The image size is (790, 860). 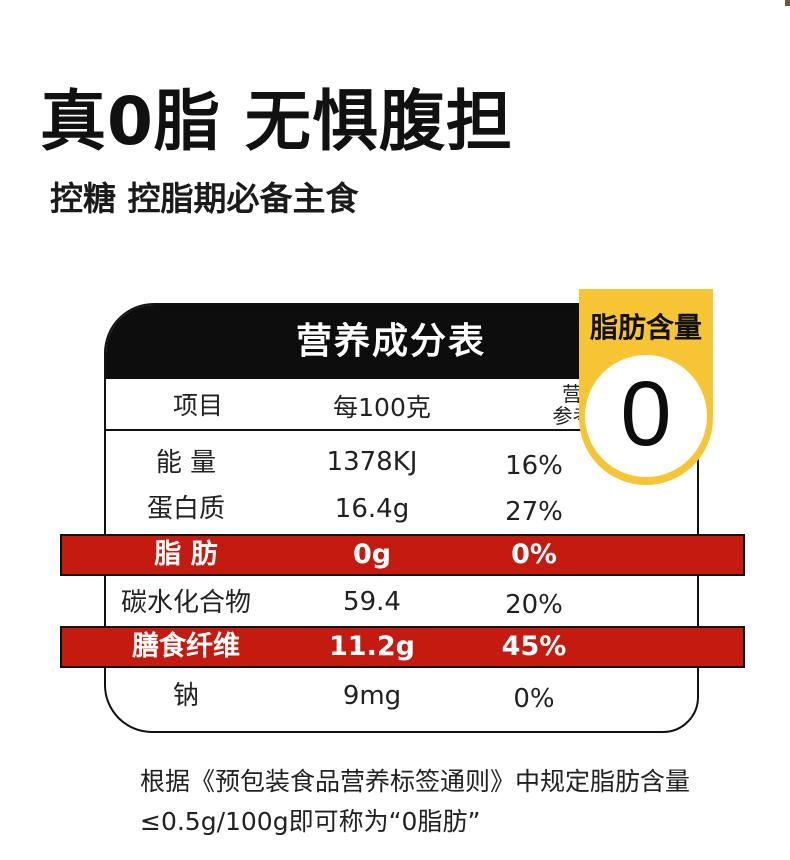 I want to click on footnote-line1: 根据《预包装食品营养标签通则》中规定脂肪含量, so click(x=415, y=781).